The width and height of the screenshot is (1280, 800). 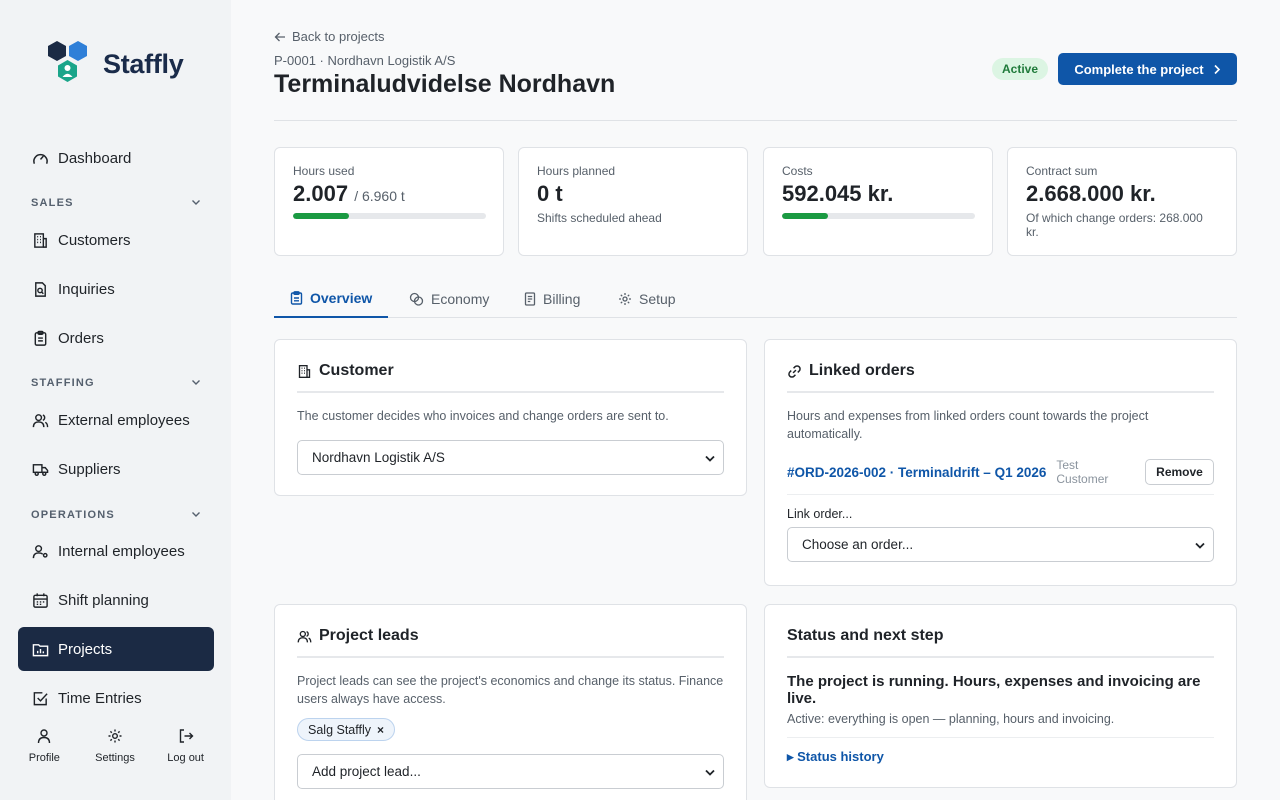 I want to click on profile-button: Profile, so click(x=44, y=745).